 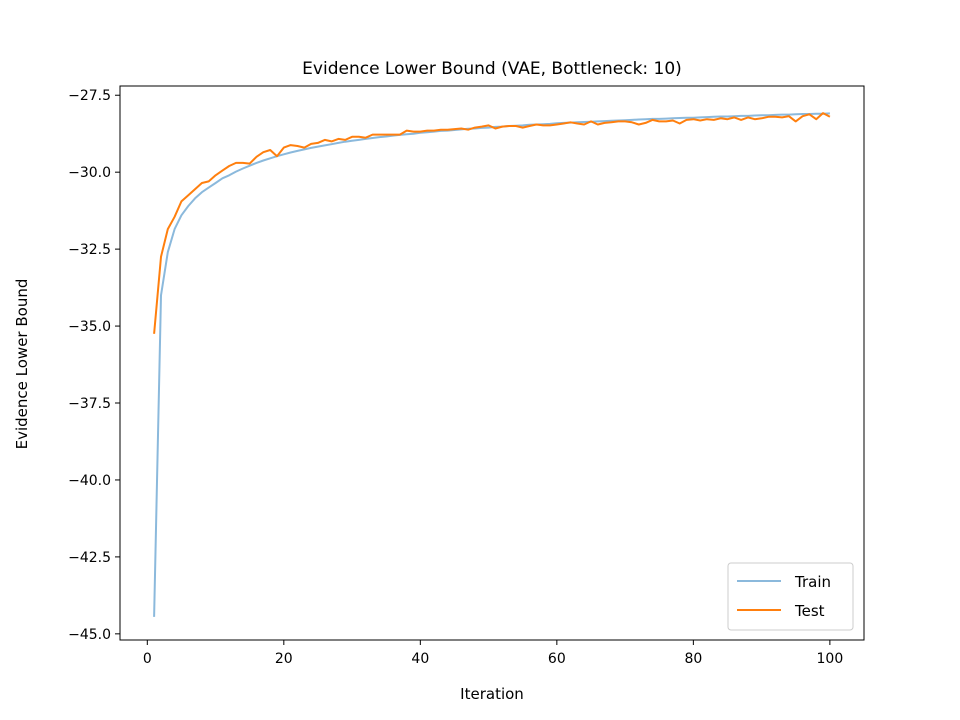 I want to click on x-tick-label: 80, so click(x=693, y=659).